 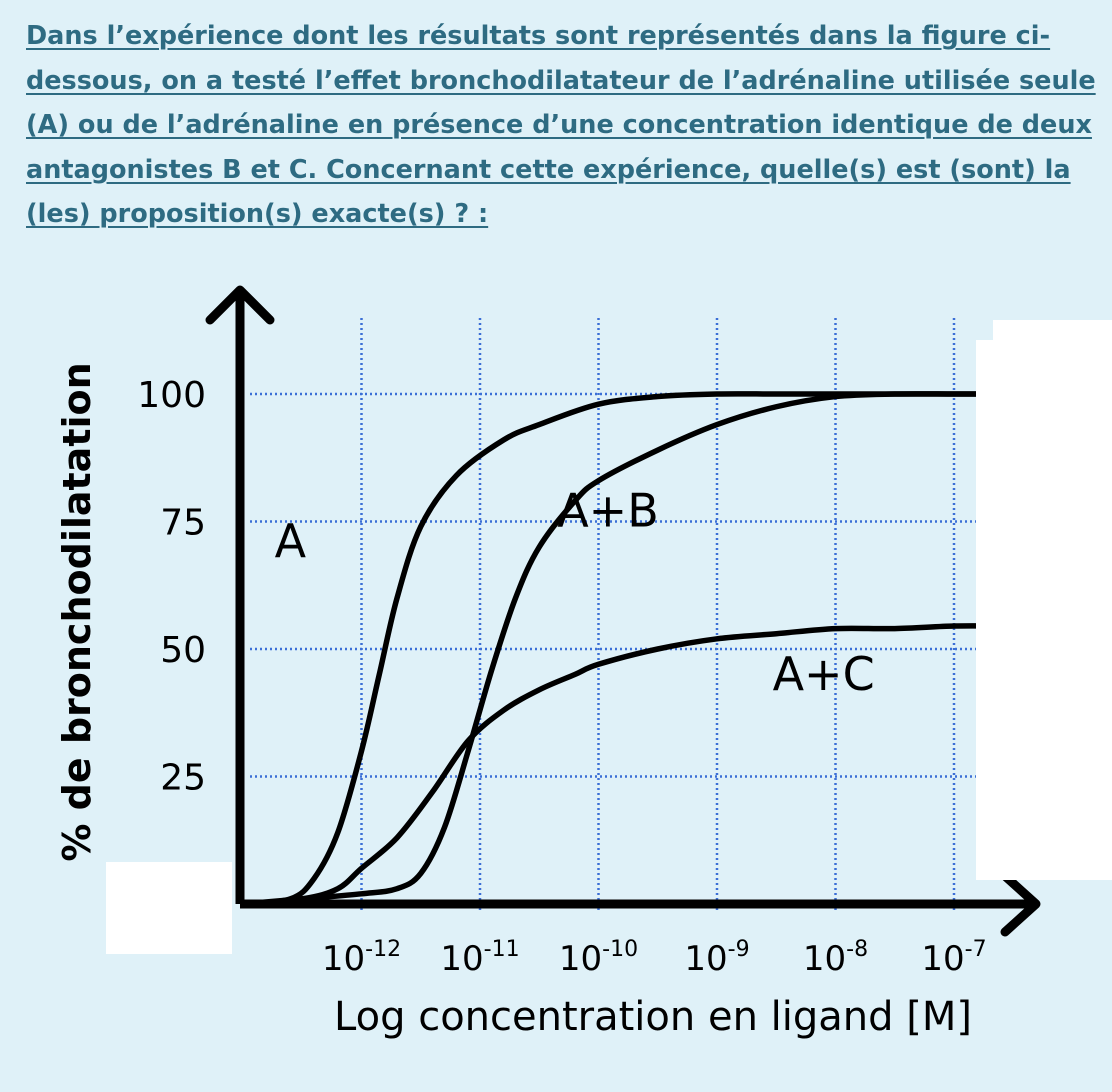 What do you see at coordinates (1044, 610) in the screenshot?
I see `white-patch-right` at bounding box center [1044, 610].